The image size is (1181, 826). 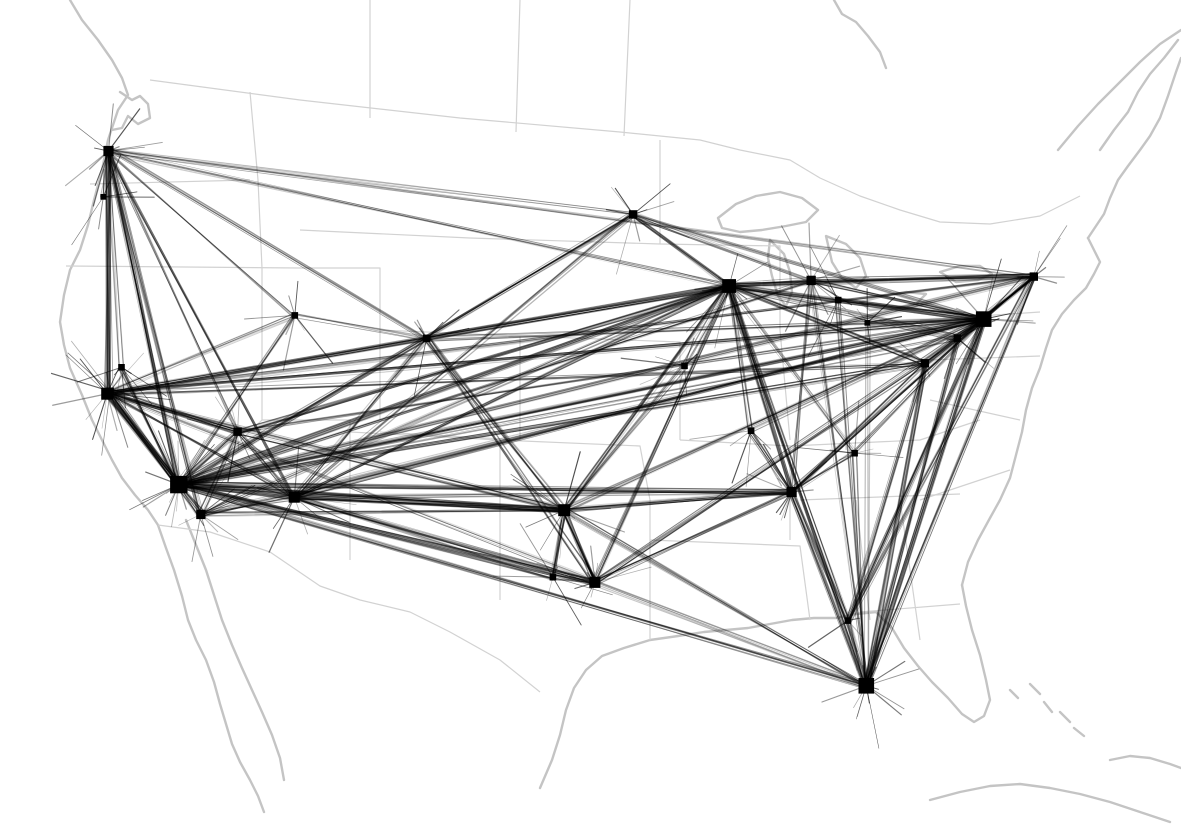 I want to click on route-lax-ord, so click(x=454, y=384).